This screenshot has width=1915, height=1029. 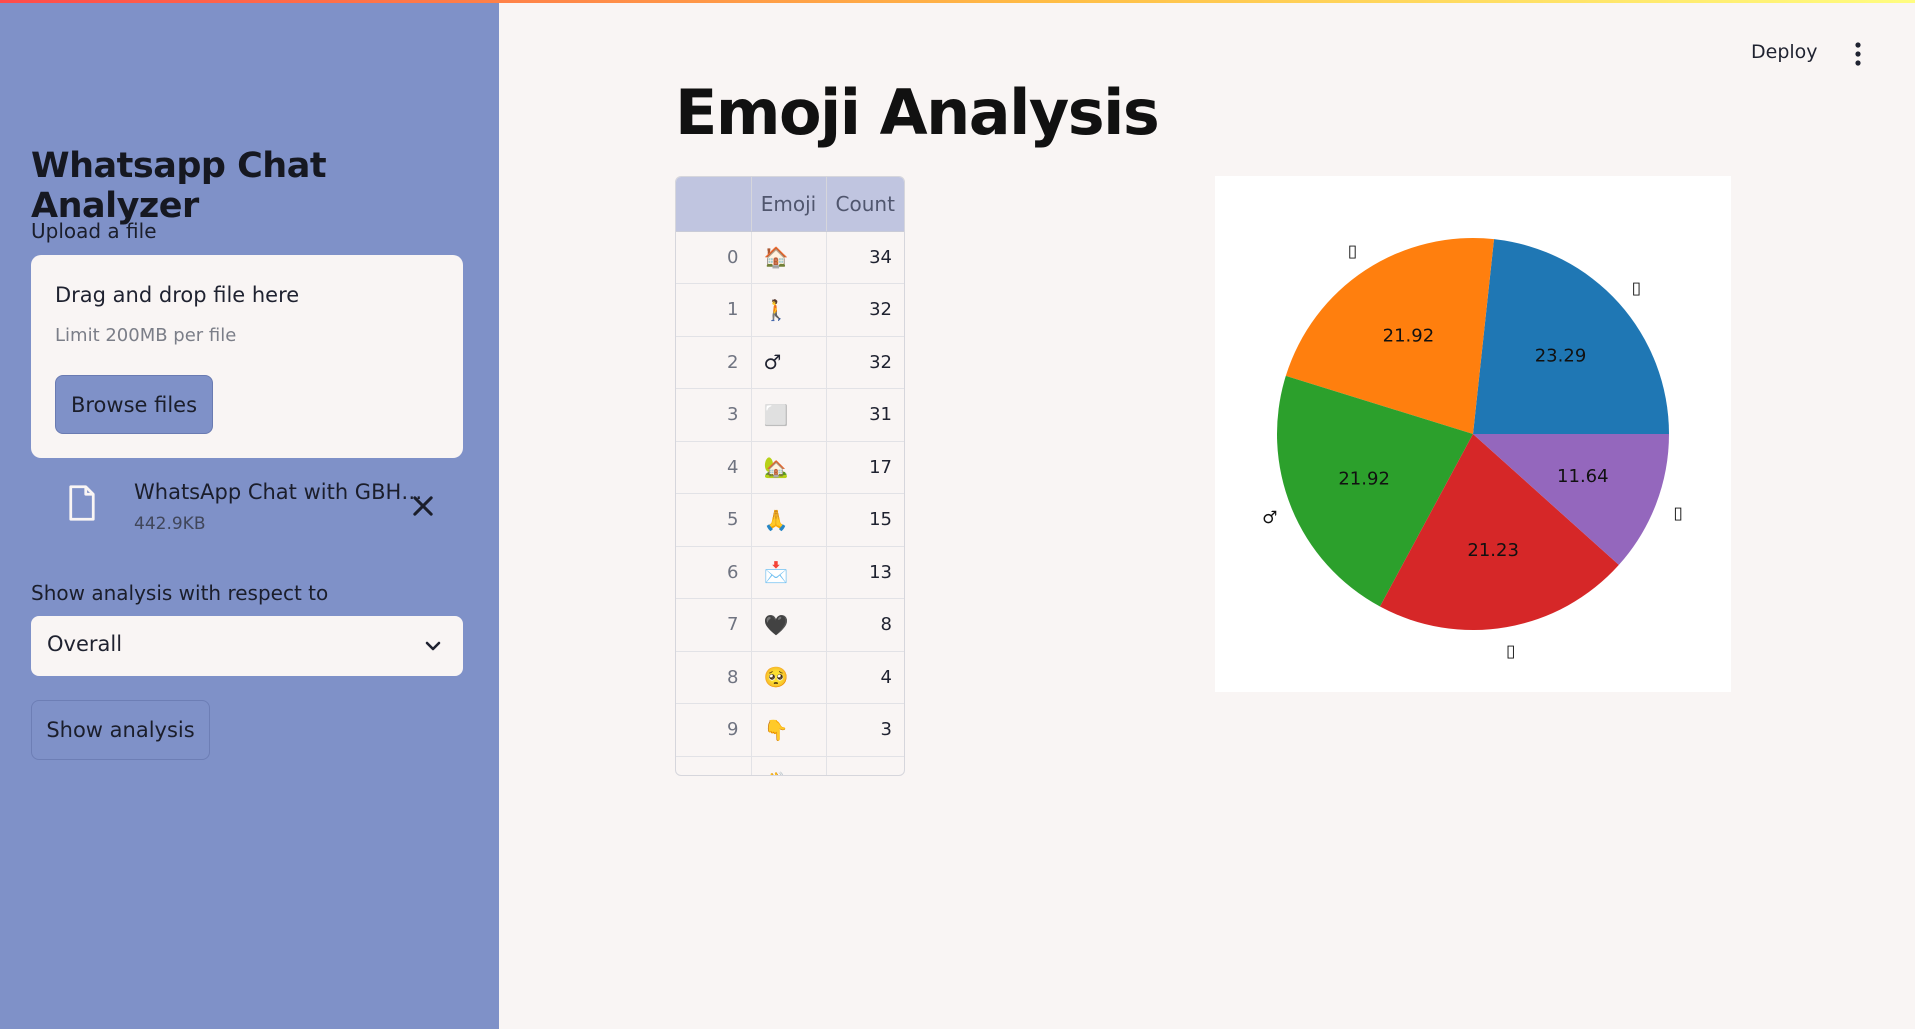 What do you see at coordinates (82, 503) in the screenshot?
I see `file-icon` at bounding box center [82, 503].